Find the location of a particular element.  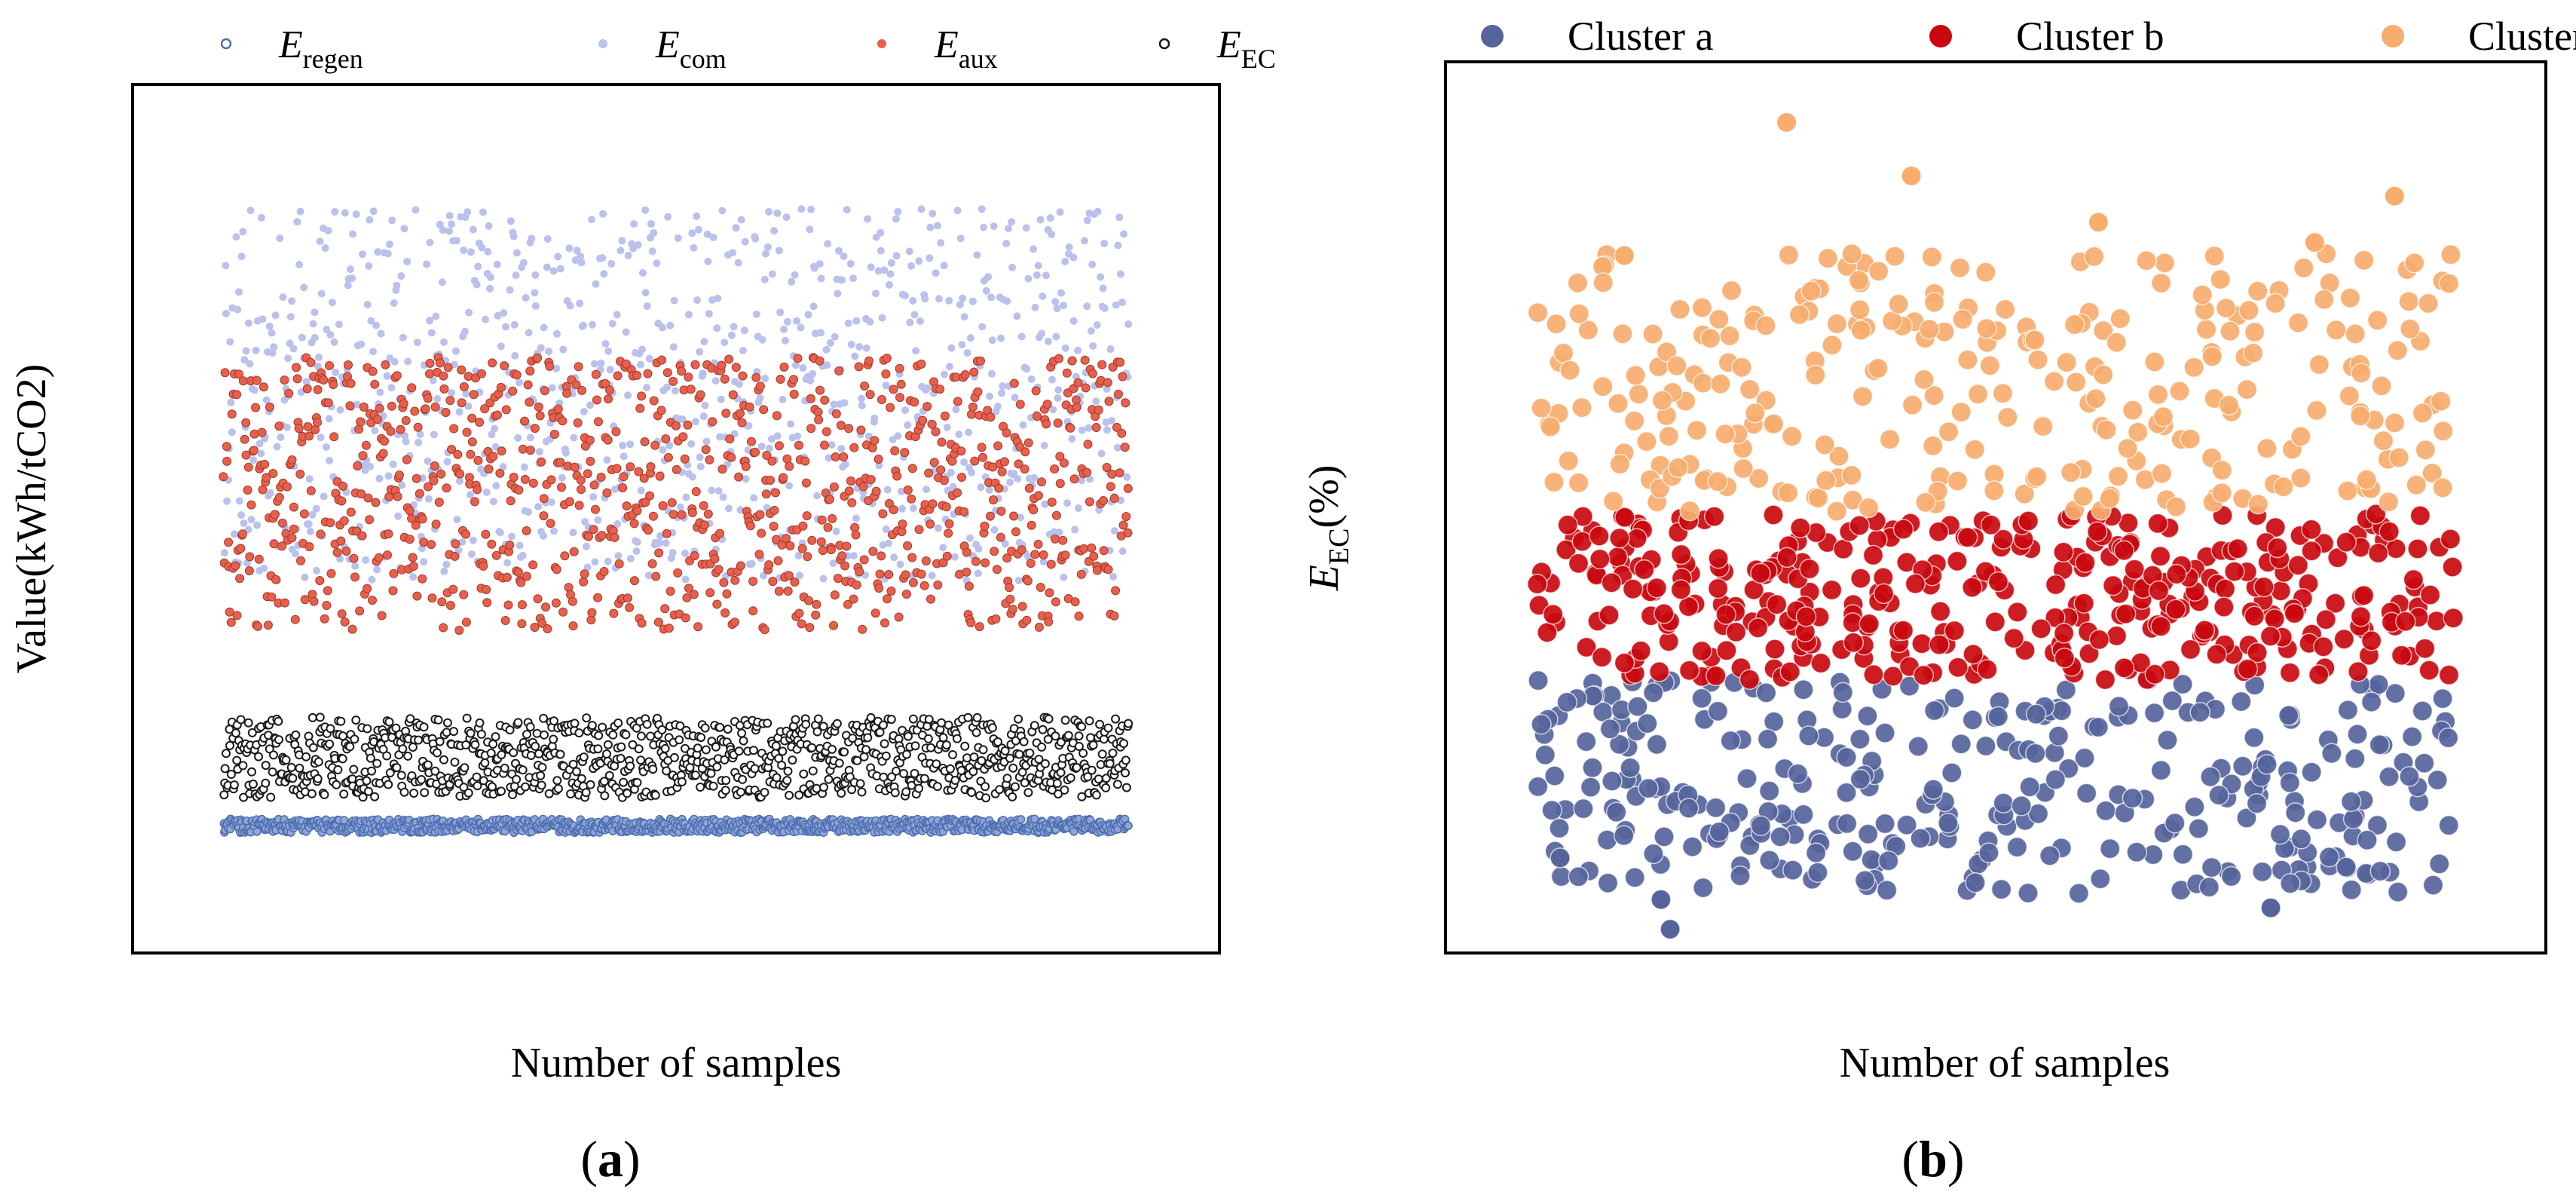

panel-a-legend-marker-com is located at coordinates (602, 43).